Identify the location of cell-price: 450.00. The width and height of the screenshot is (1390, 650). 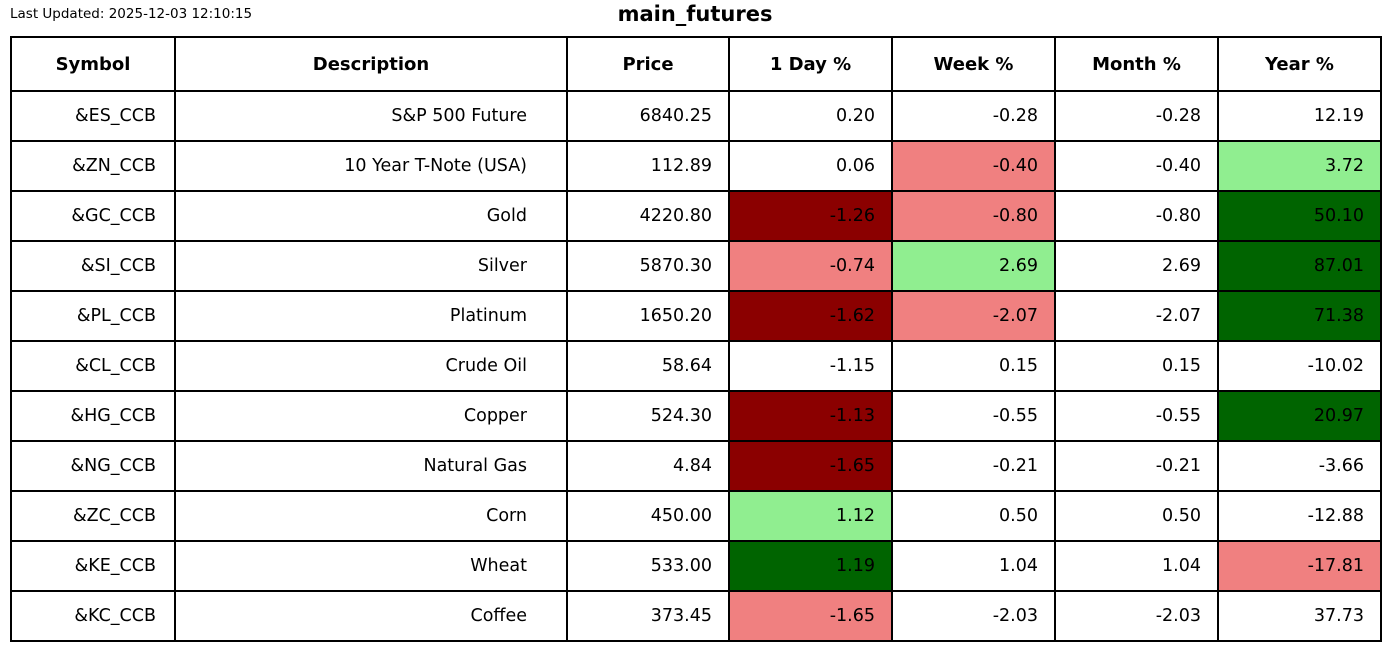
(648, 516).